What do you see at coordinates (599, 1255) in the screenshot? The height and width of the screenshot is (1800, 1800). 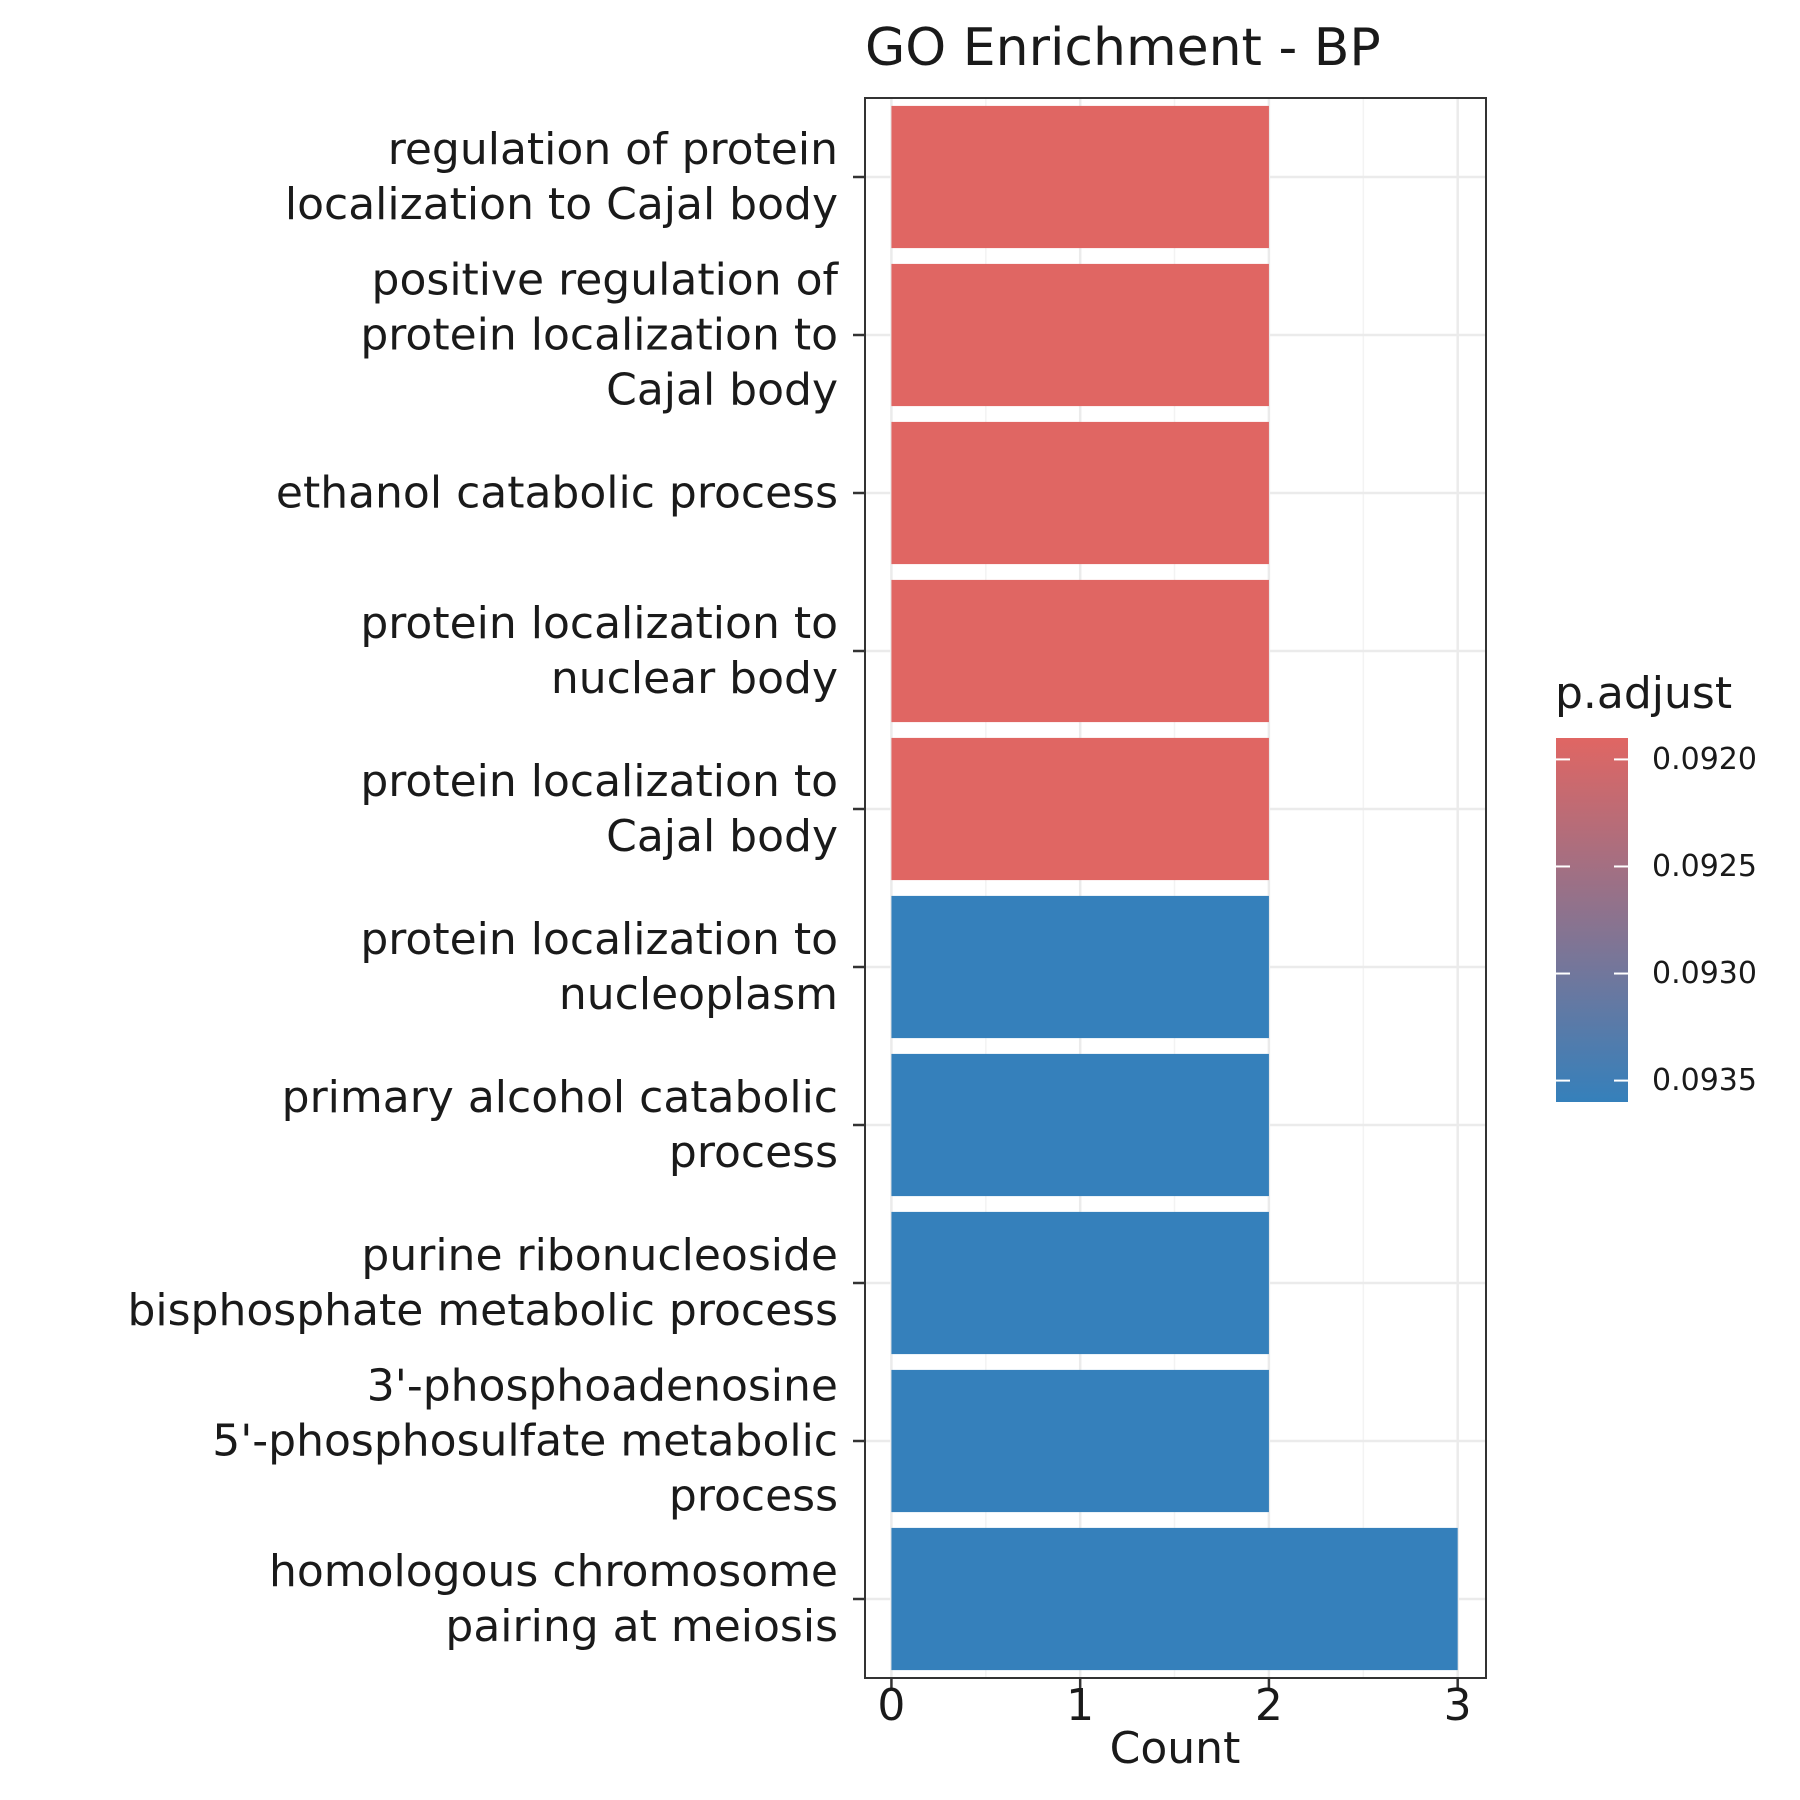 I see `y-tick-label: purine ribonucleoside` at bounding box center [599, 1255].